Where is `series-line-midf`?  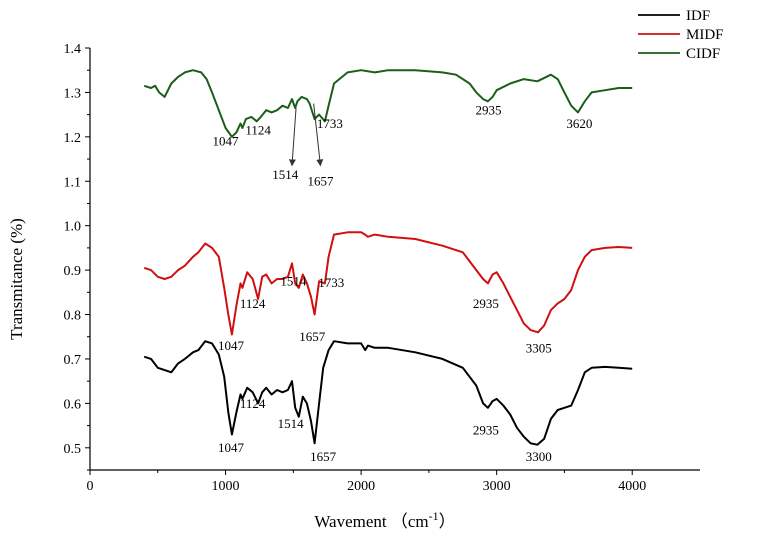
series-line-midf is located at coordinates (388, 283).